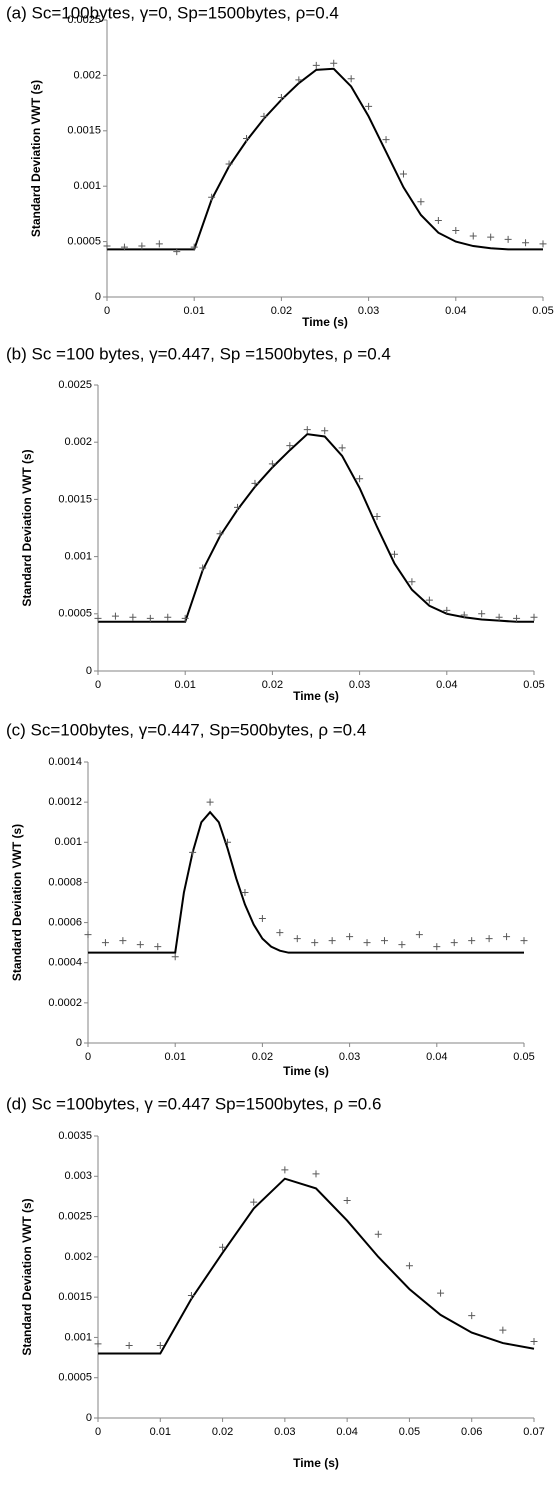 Image resolution: width=558 pixels, height=1485 pixels. Describe the element at coordinates (471, 1432) in the screenshot. I see `x-tick-label: 0.06` at that location.